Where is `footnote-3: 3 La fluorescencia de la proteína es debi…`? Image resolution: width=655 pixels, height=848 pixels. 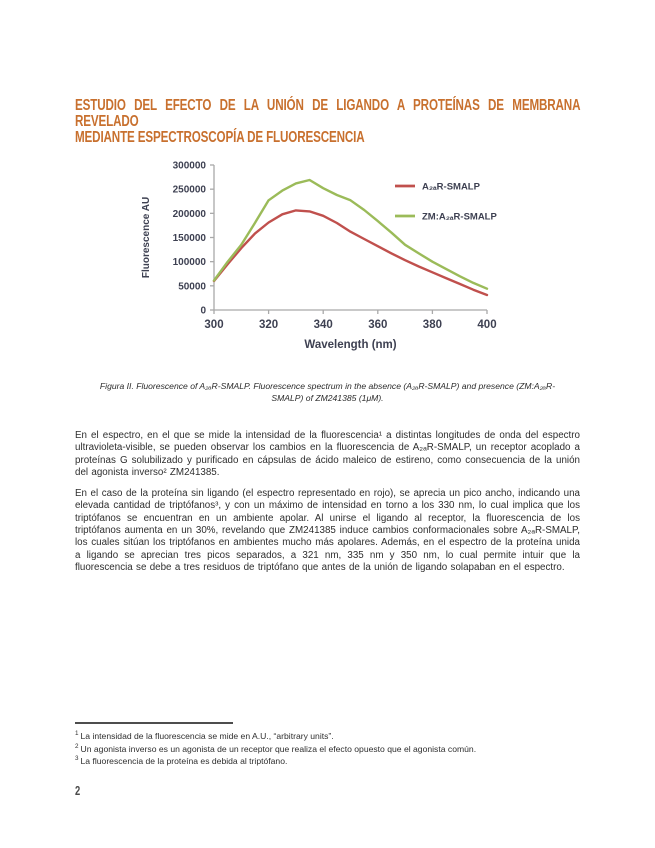 footnote-3: 3 La fluorescencia de la proteína es debi… is located at coordinates (327, 761).